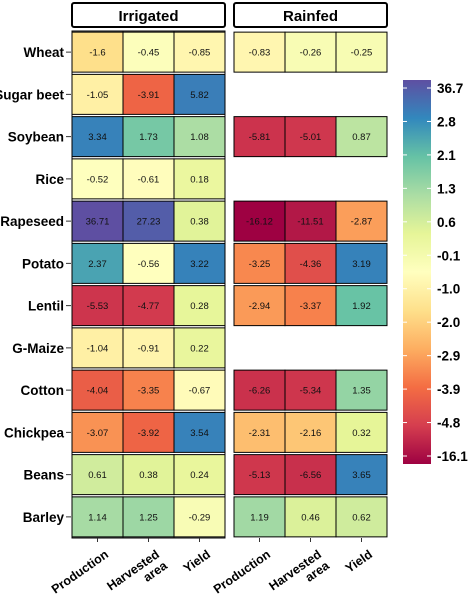 This screenshot has height=596, width=475. What do you see at coordinates (259, 222) in the screenshot?
I see `cell-value-label: -16.12` at bounding box center [259, 222].